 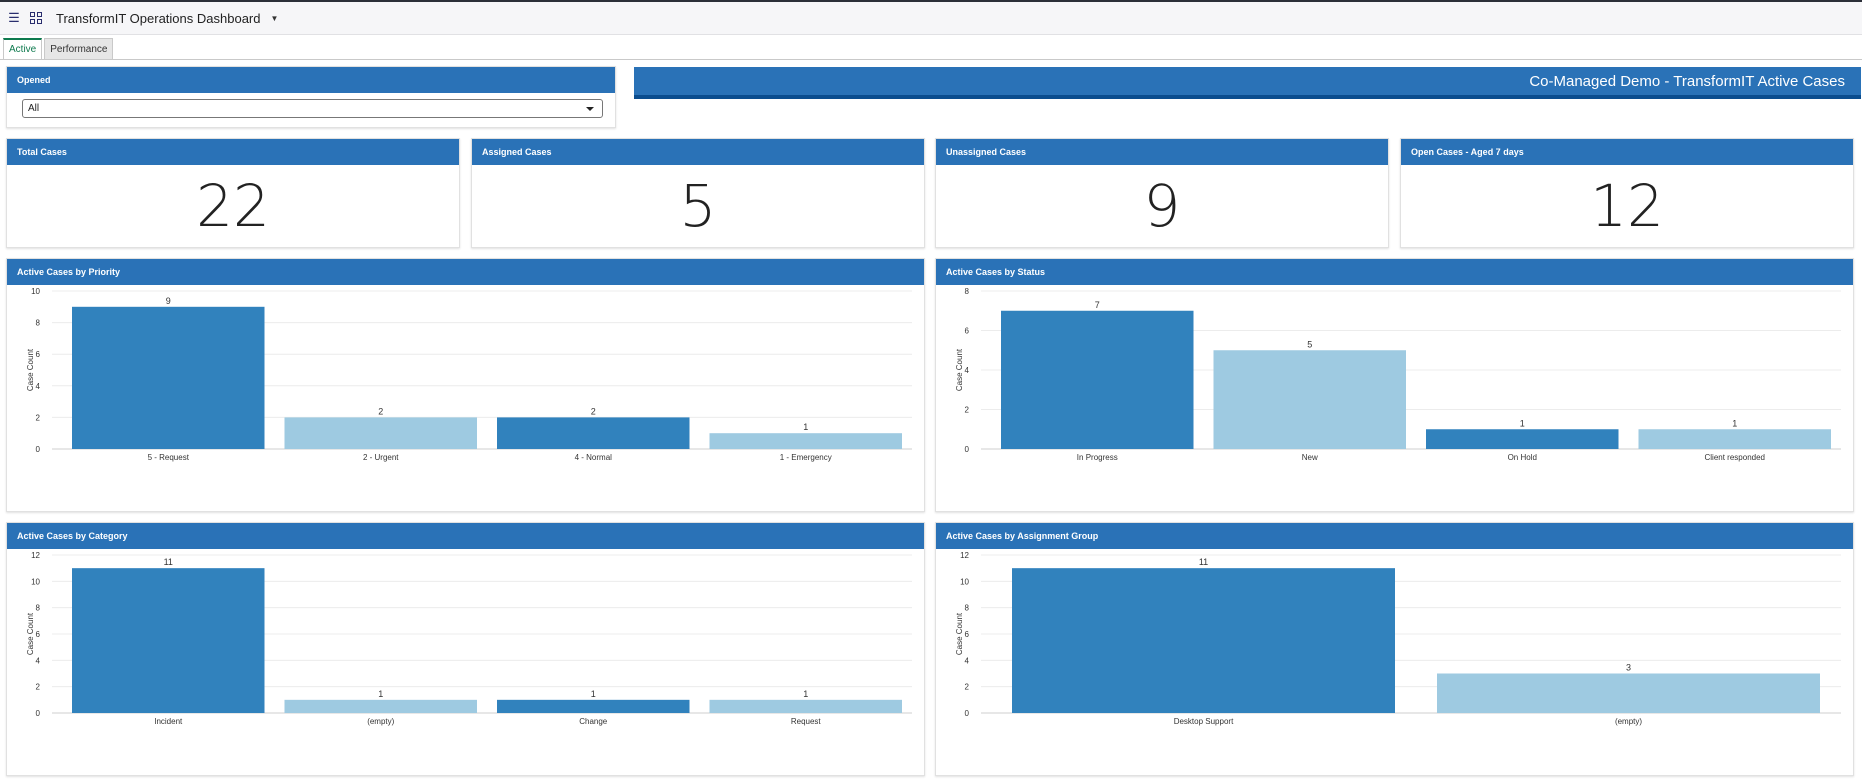 I want to click on data-label: 9, so click(x=168, y=301).